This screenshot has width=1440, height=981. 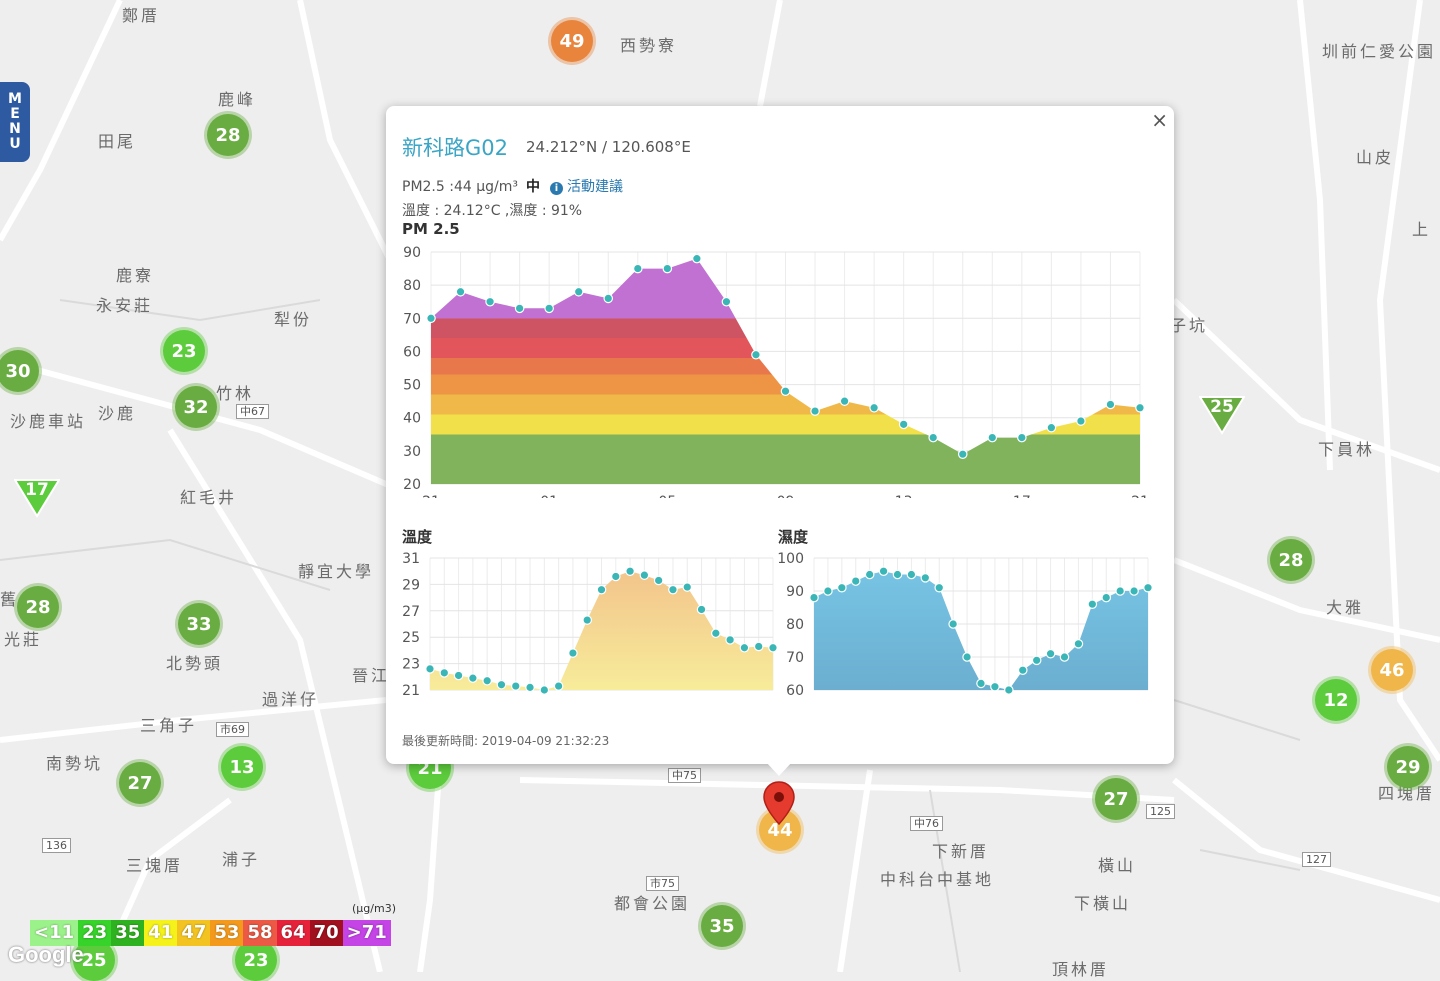 What do you see at coordinates (572, 41) in the screenshot?
I see `station-marker: 49` at bounding box center [572, 41].